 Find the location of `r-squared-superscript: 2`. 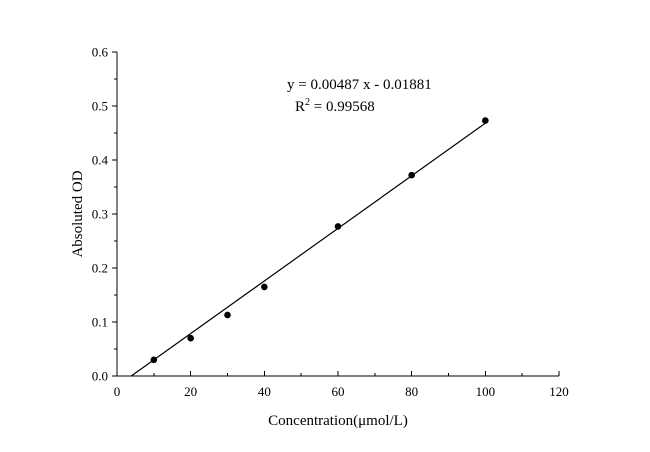

r-squared-superscript: 2 is located at coordinates (307, 102).